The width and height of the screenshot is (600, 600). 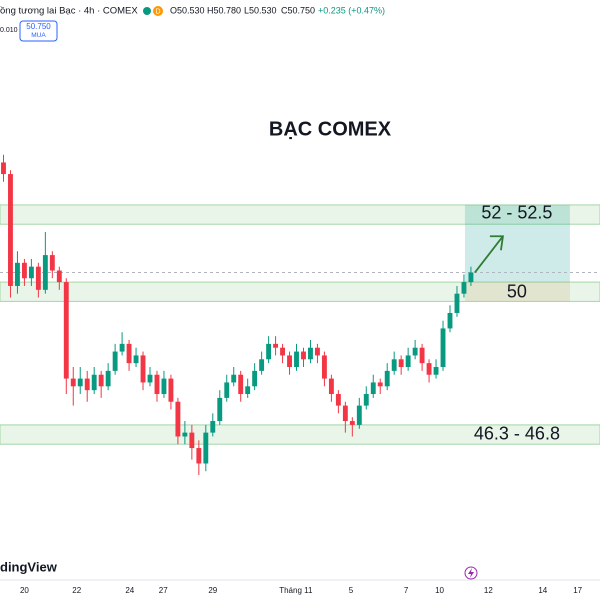 What do you see at coordinates (187, 10) in the screenshot?
I see `ohlc-open: O50.530` at bounding box center [187, 10].